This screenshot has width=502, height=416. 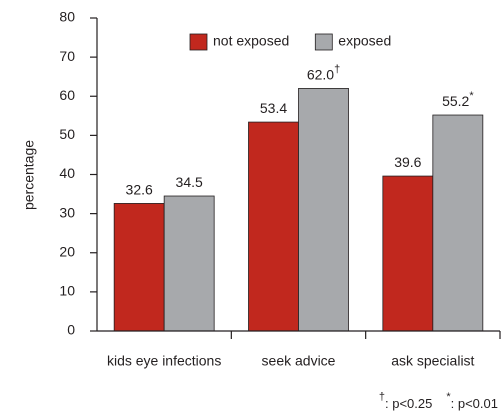 I want to click on footnote-symbol: *, so click(x=448, y=397).